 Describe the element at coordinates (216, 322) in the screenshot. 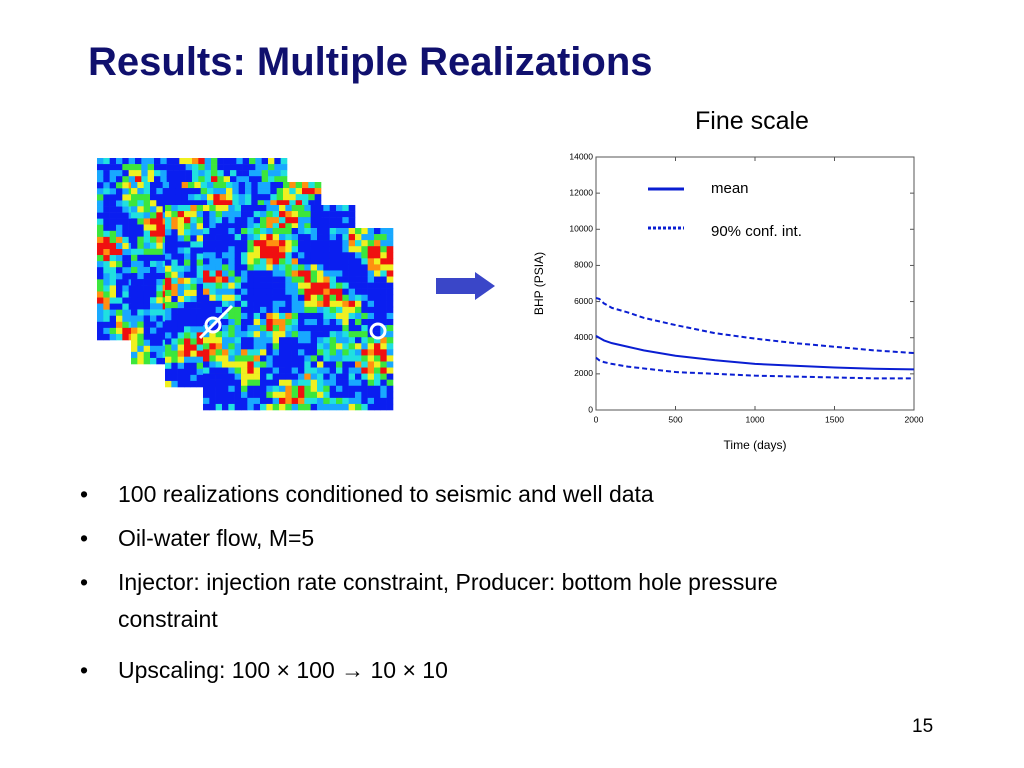

I see `well-injector-arrow` at that location.